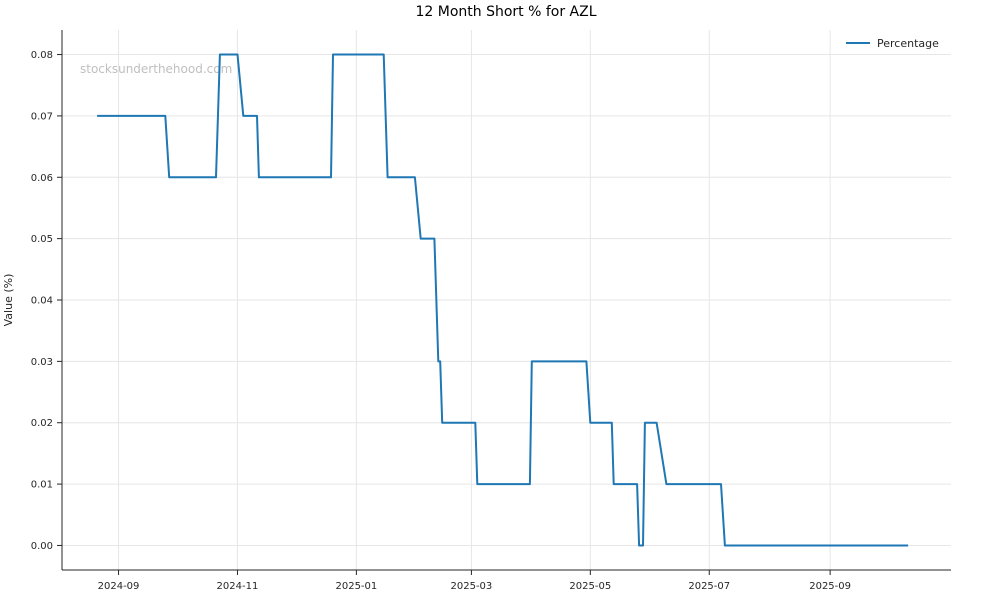  Describe the element at coordinates (42, 301) in the screenshot. I see `y-tick-label: 0.04` at that location.